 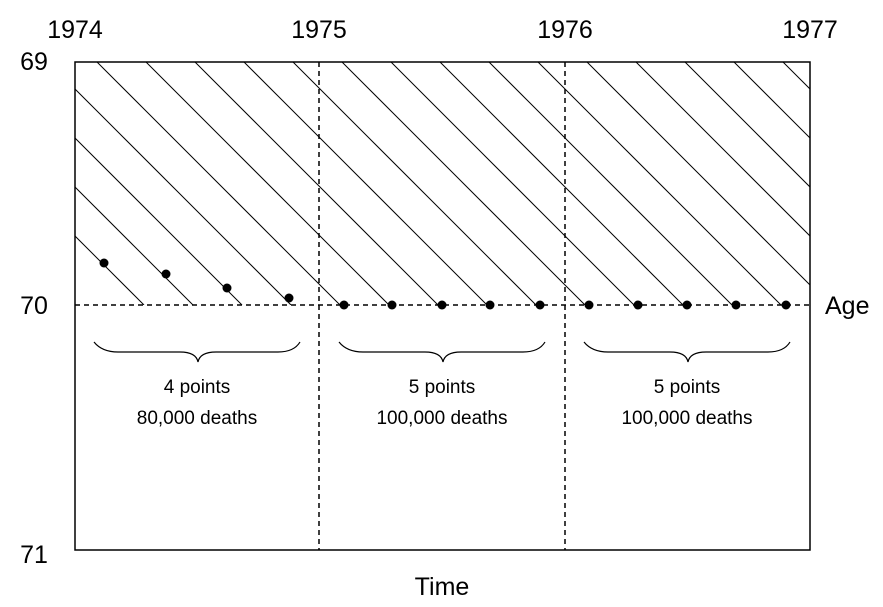 I want to click on brace-1975, so click(x=442, y=352).